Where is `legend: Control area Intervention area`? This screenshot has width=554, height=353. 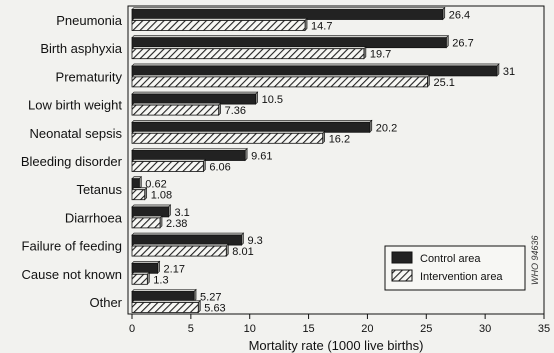 legend: Control area Intervention area is located at coordinates (455, 268).